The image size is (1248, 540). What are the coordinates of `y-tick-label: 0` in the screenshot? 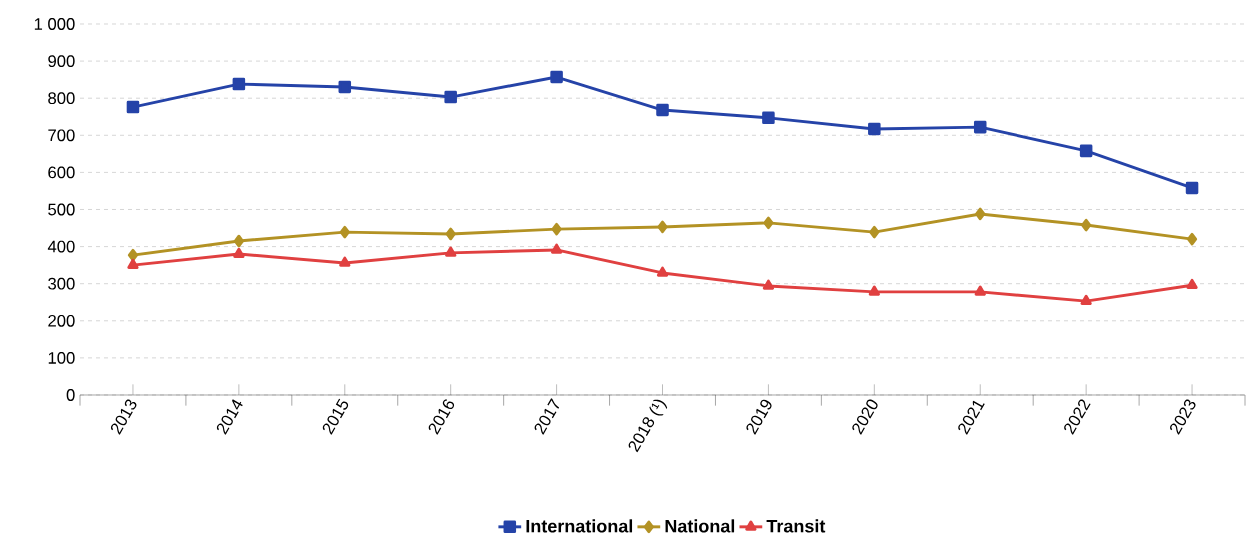 It's located at (70, 395).